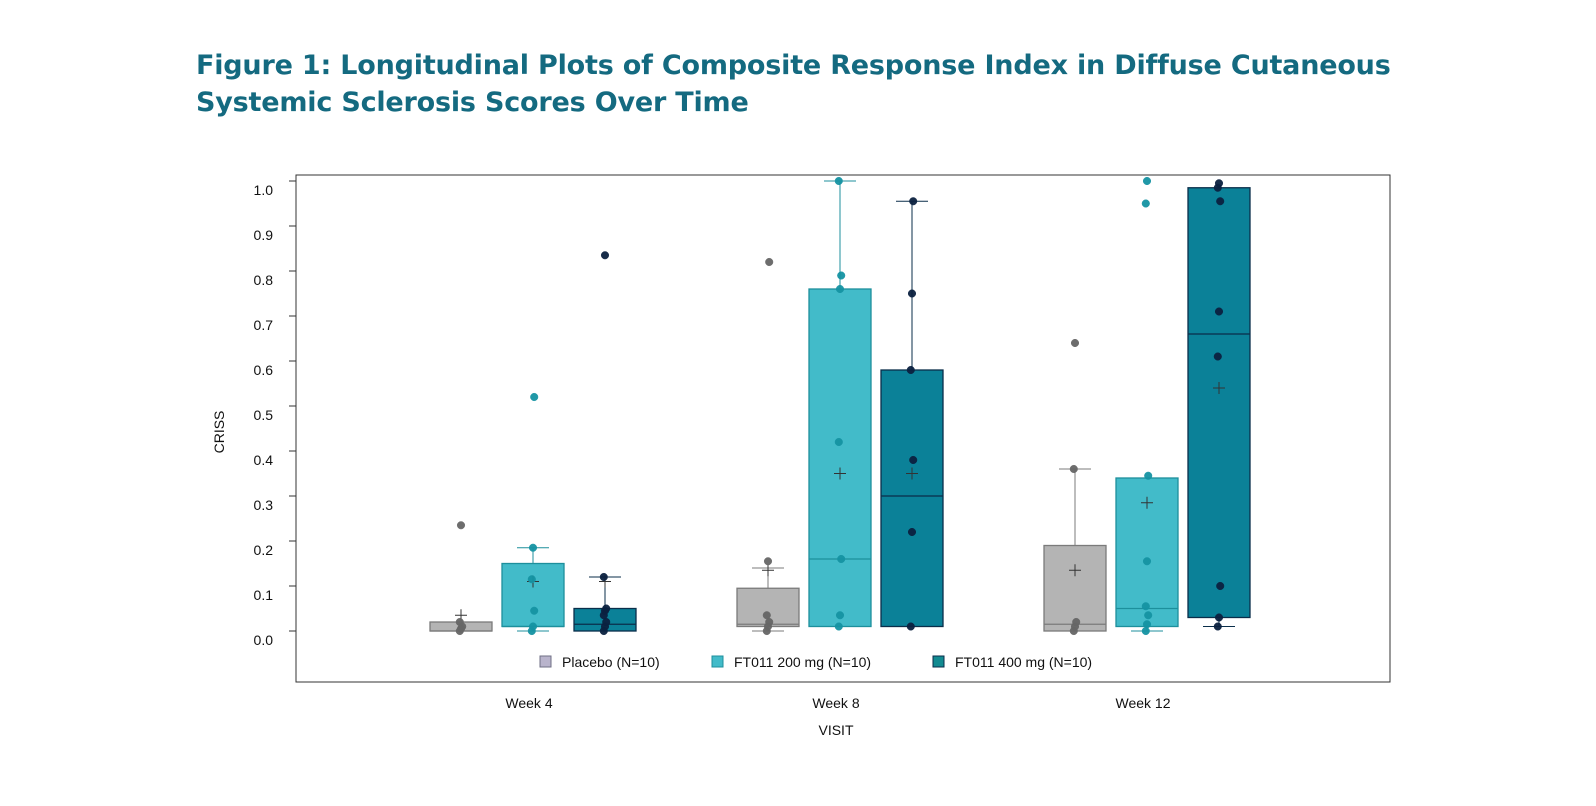  What do you see at coordinates (611, 662) in the screenshot?
I see `legend-label: Placebo (N=10)` at bounding box center [611, 662].